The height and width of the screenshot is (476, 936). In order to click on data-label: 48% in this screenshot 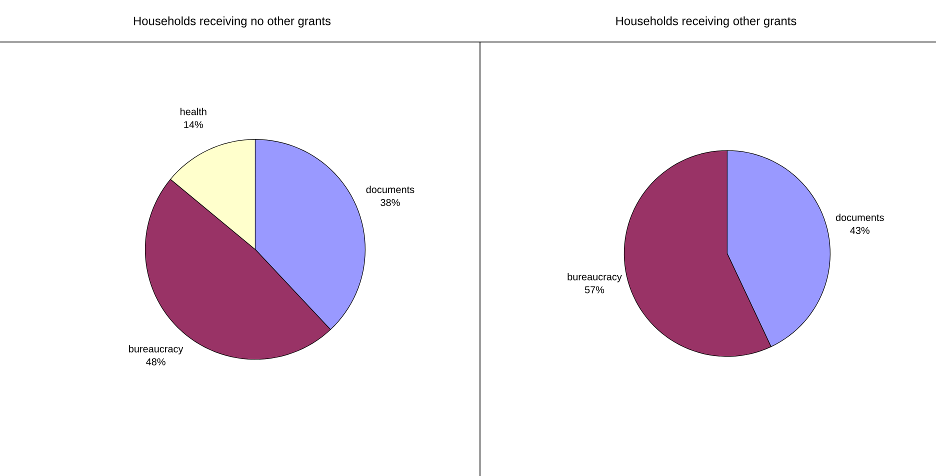, I will do `click(156, 362)`.